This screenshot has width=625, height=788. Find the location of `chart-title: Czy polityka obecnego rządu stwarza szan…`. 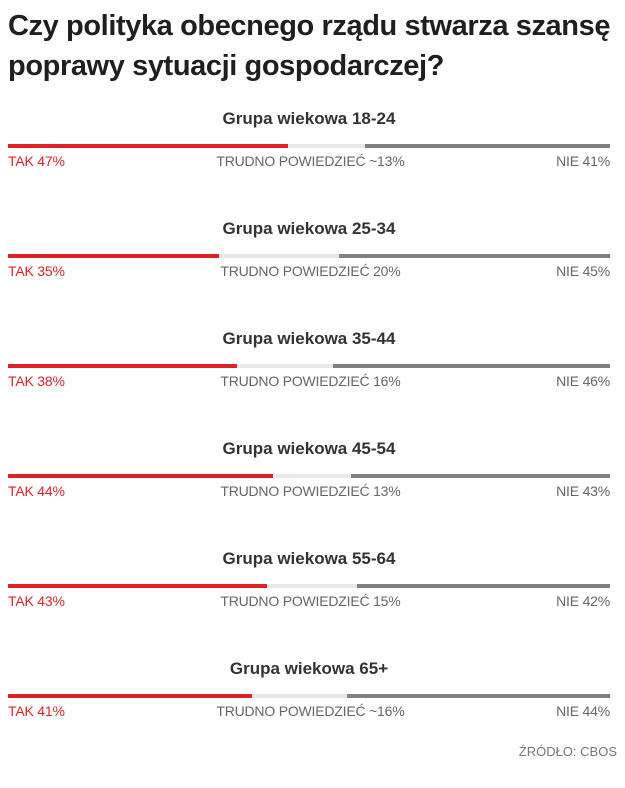

chart-title: Czy polityka obecnego rządu stwarza szan… is located at coordinates (309, 46).